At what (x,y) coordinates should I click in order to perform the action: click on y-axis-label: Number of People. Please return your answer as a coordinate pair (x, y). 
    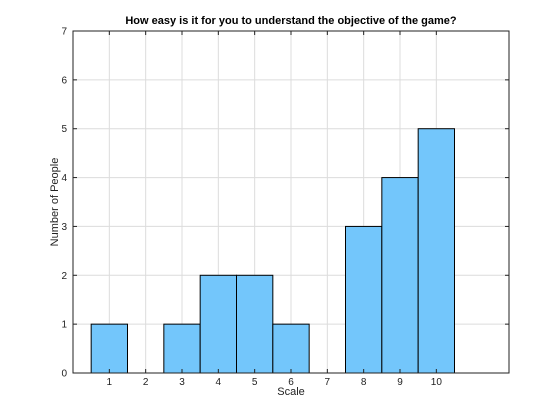
    Looking at the image, I should click on (55, 202).